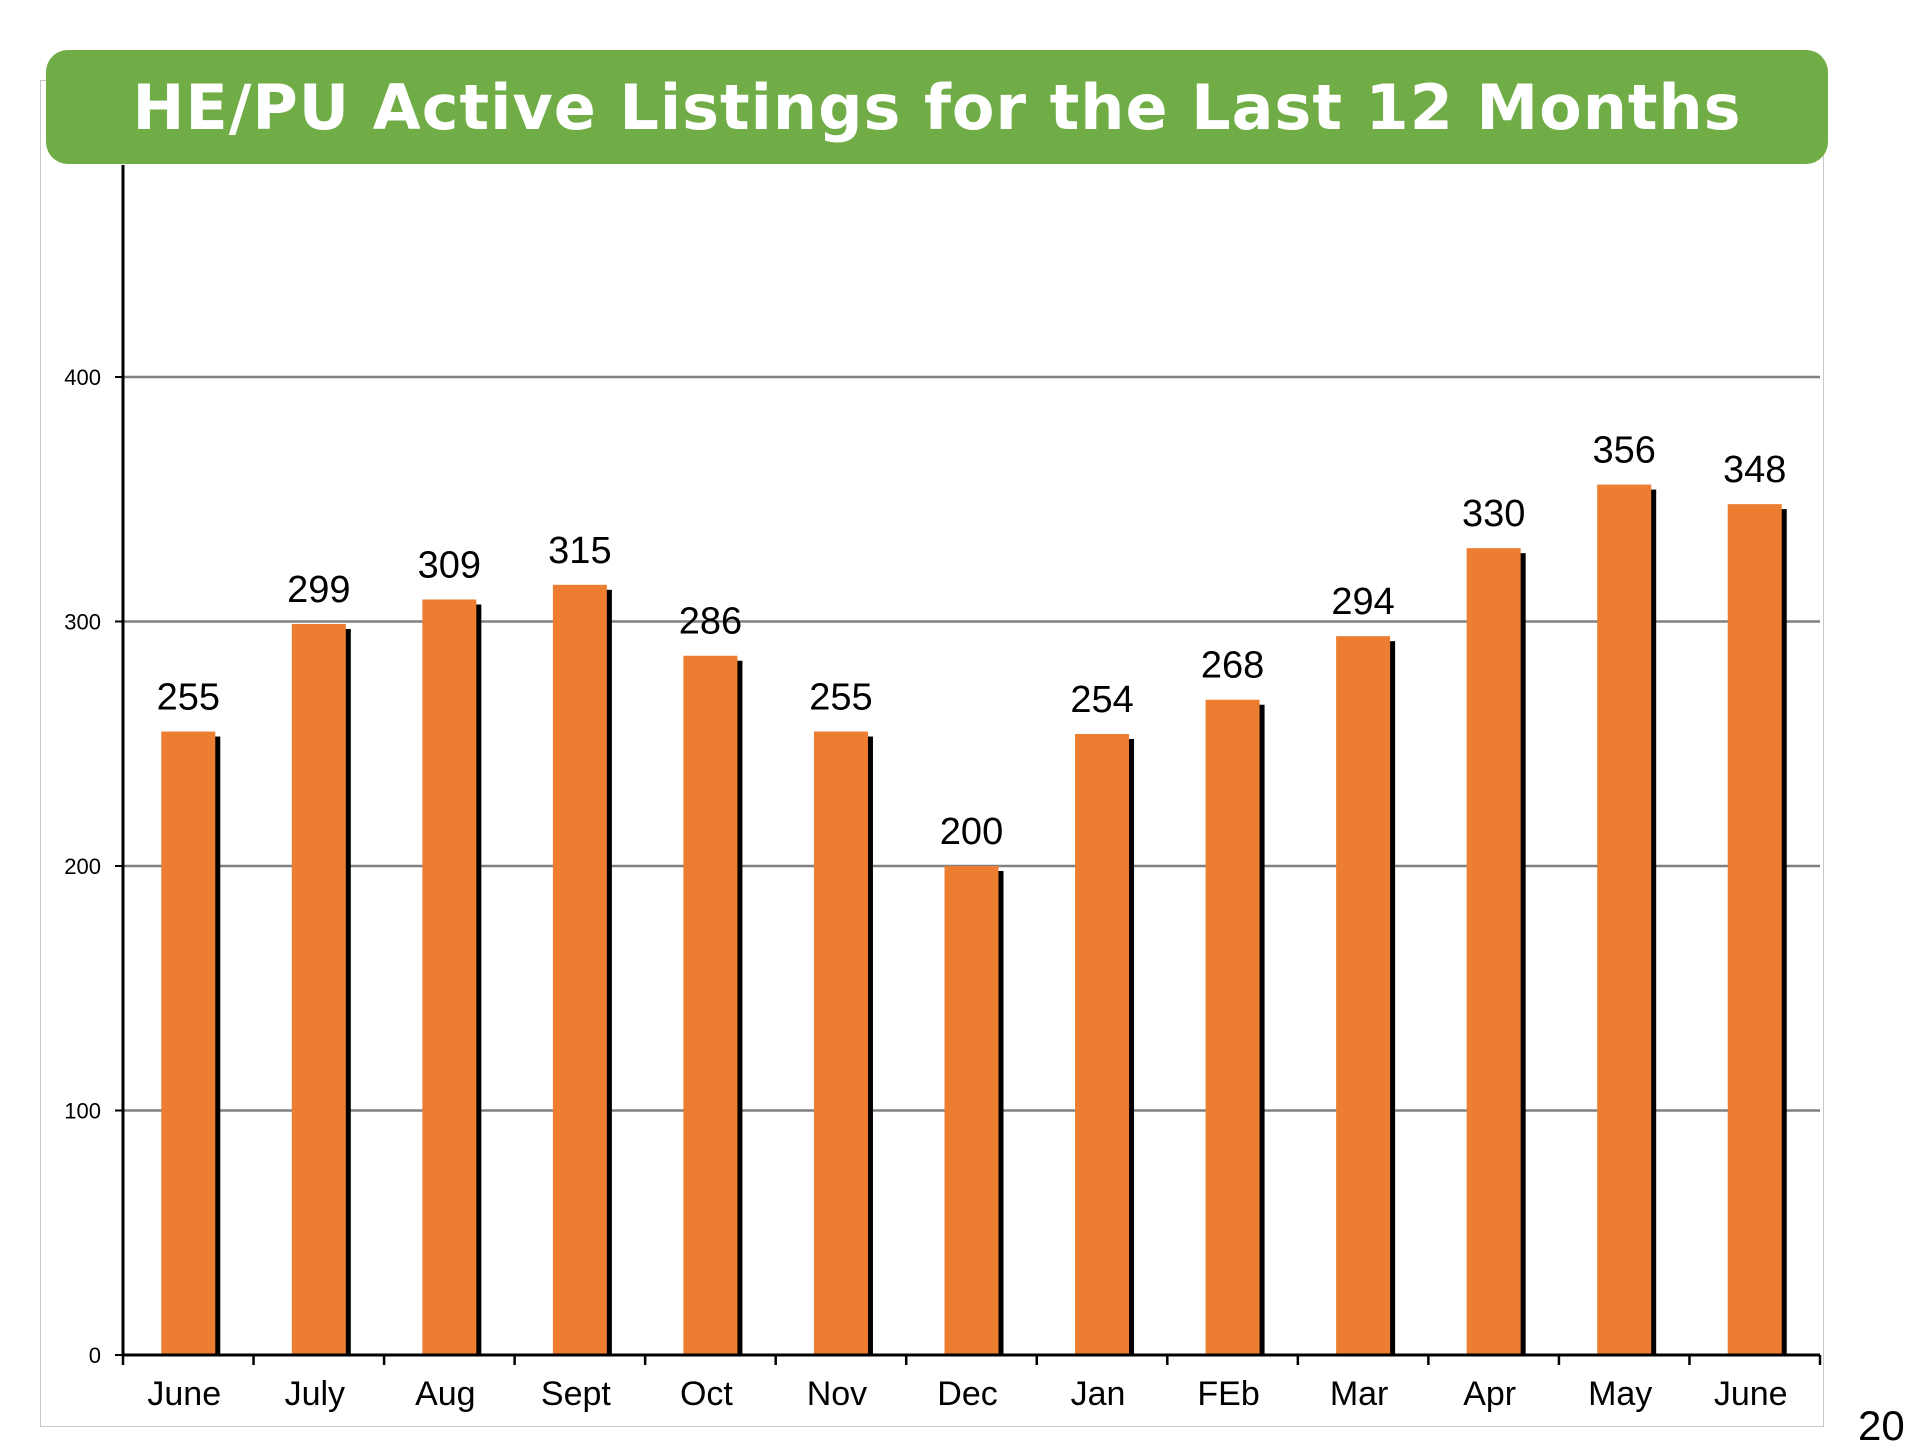 This screenshot has width=1920, height=1450. What do you see at coordinates (706, 1394) in the screenshot?
I see `x-tick-label: Oct` at bounding box center [706, 1394].